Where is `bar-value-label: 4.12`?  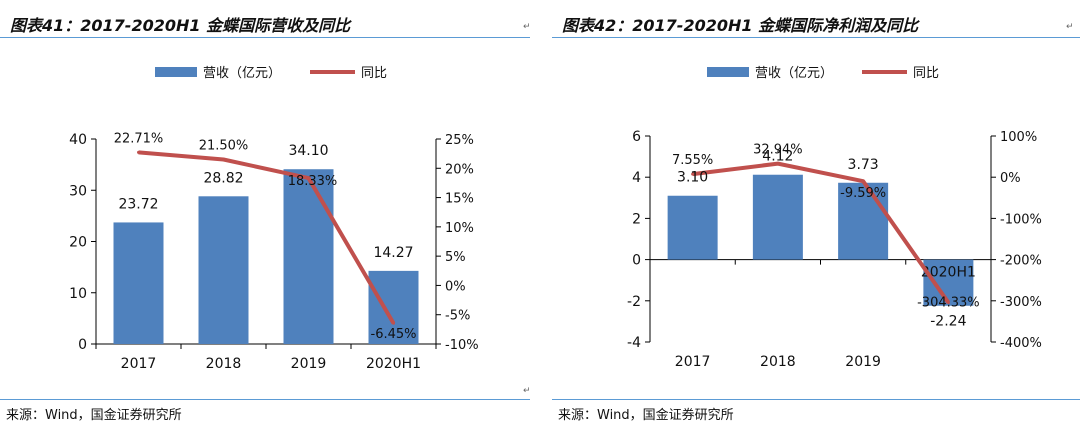 bar-value-label: 4.12 is located at coordinates (777, 157).